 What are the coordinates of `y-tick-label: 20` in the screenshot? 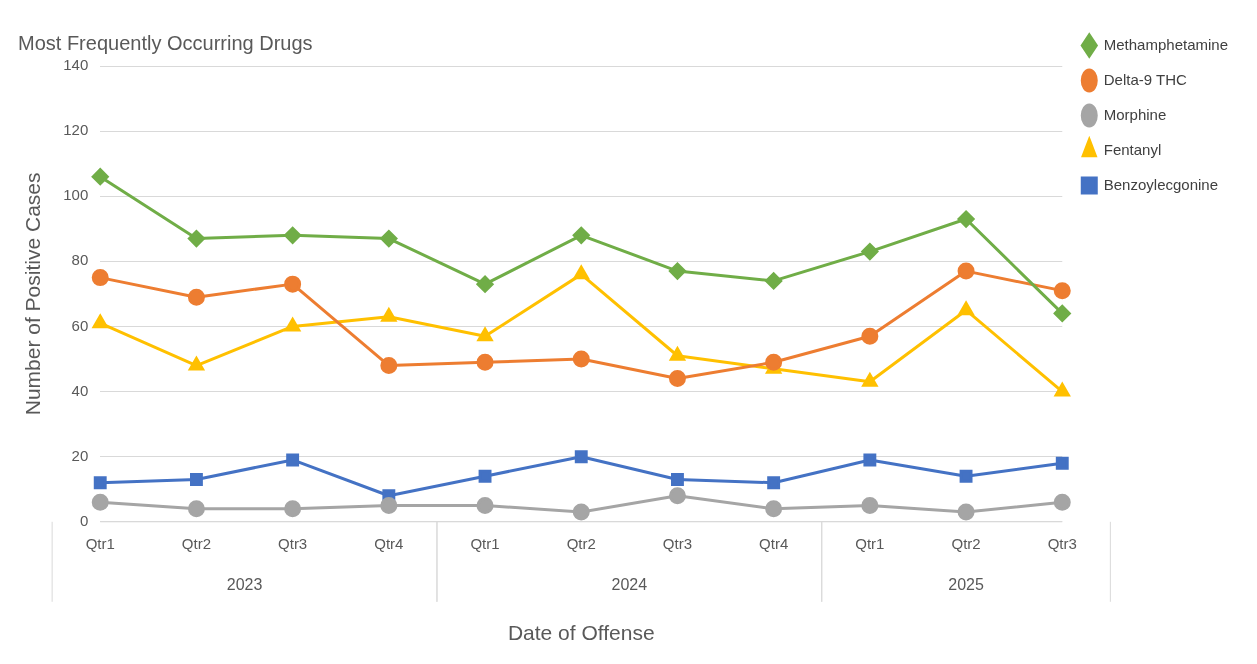 It's located at (80, 455).